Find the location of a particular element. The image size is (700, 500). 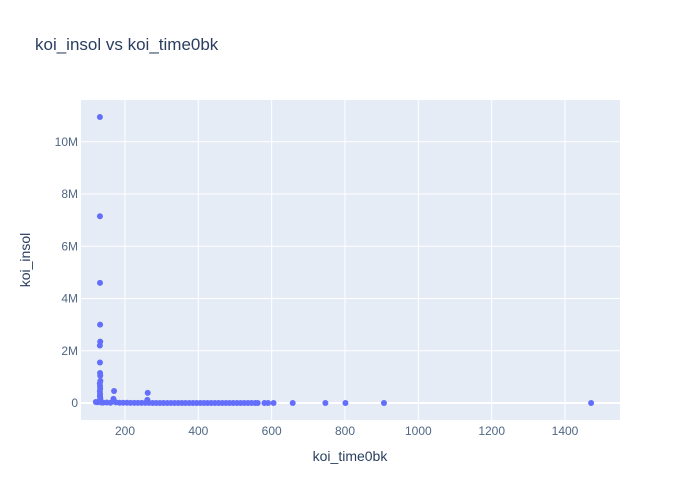

chart-title: koi_insol vs koi_time0bk is located at coordinates (127, 44).